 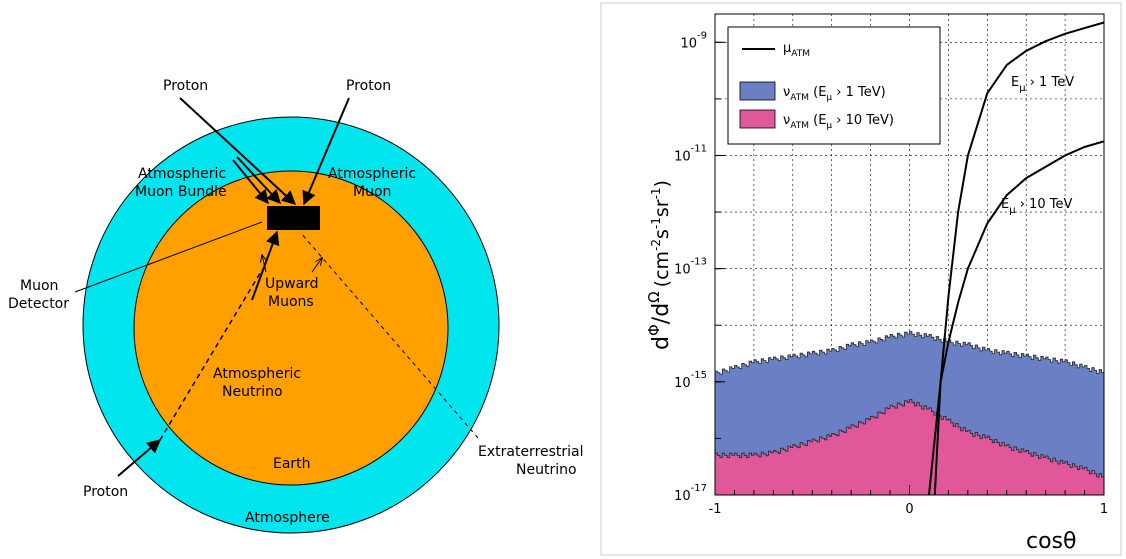 What do you see at coordinates (368, 86) in the screenshot?
I see `proton-right-label: Proton` at bounding box center [368, 86].